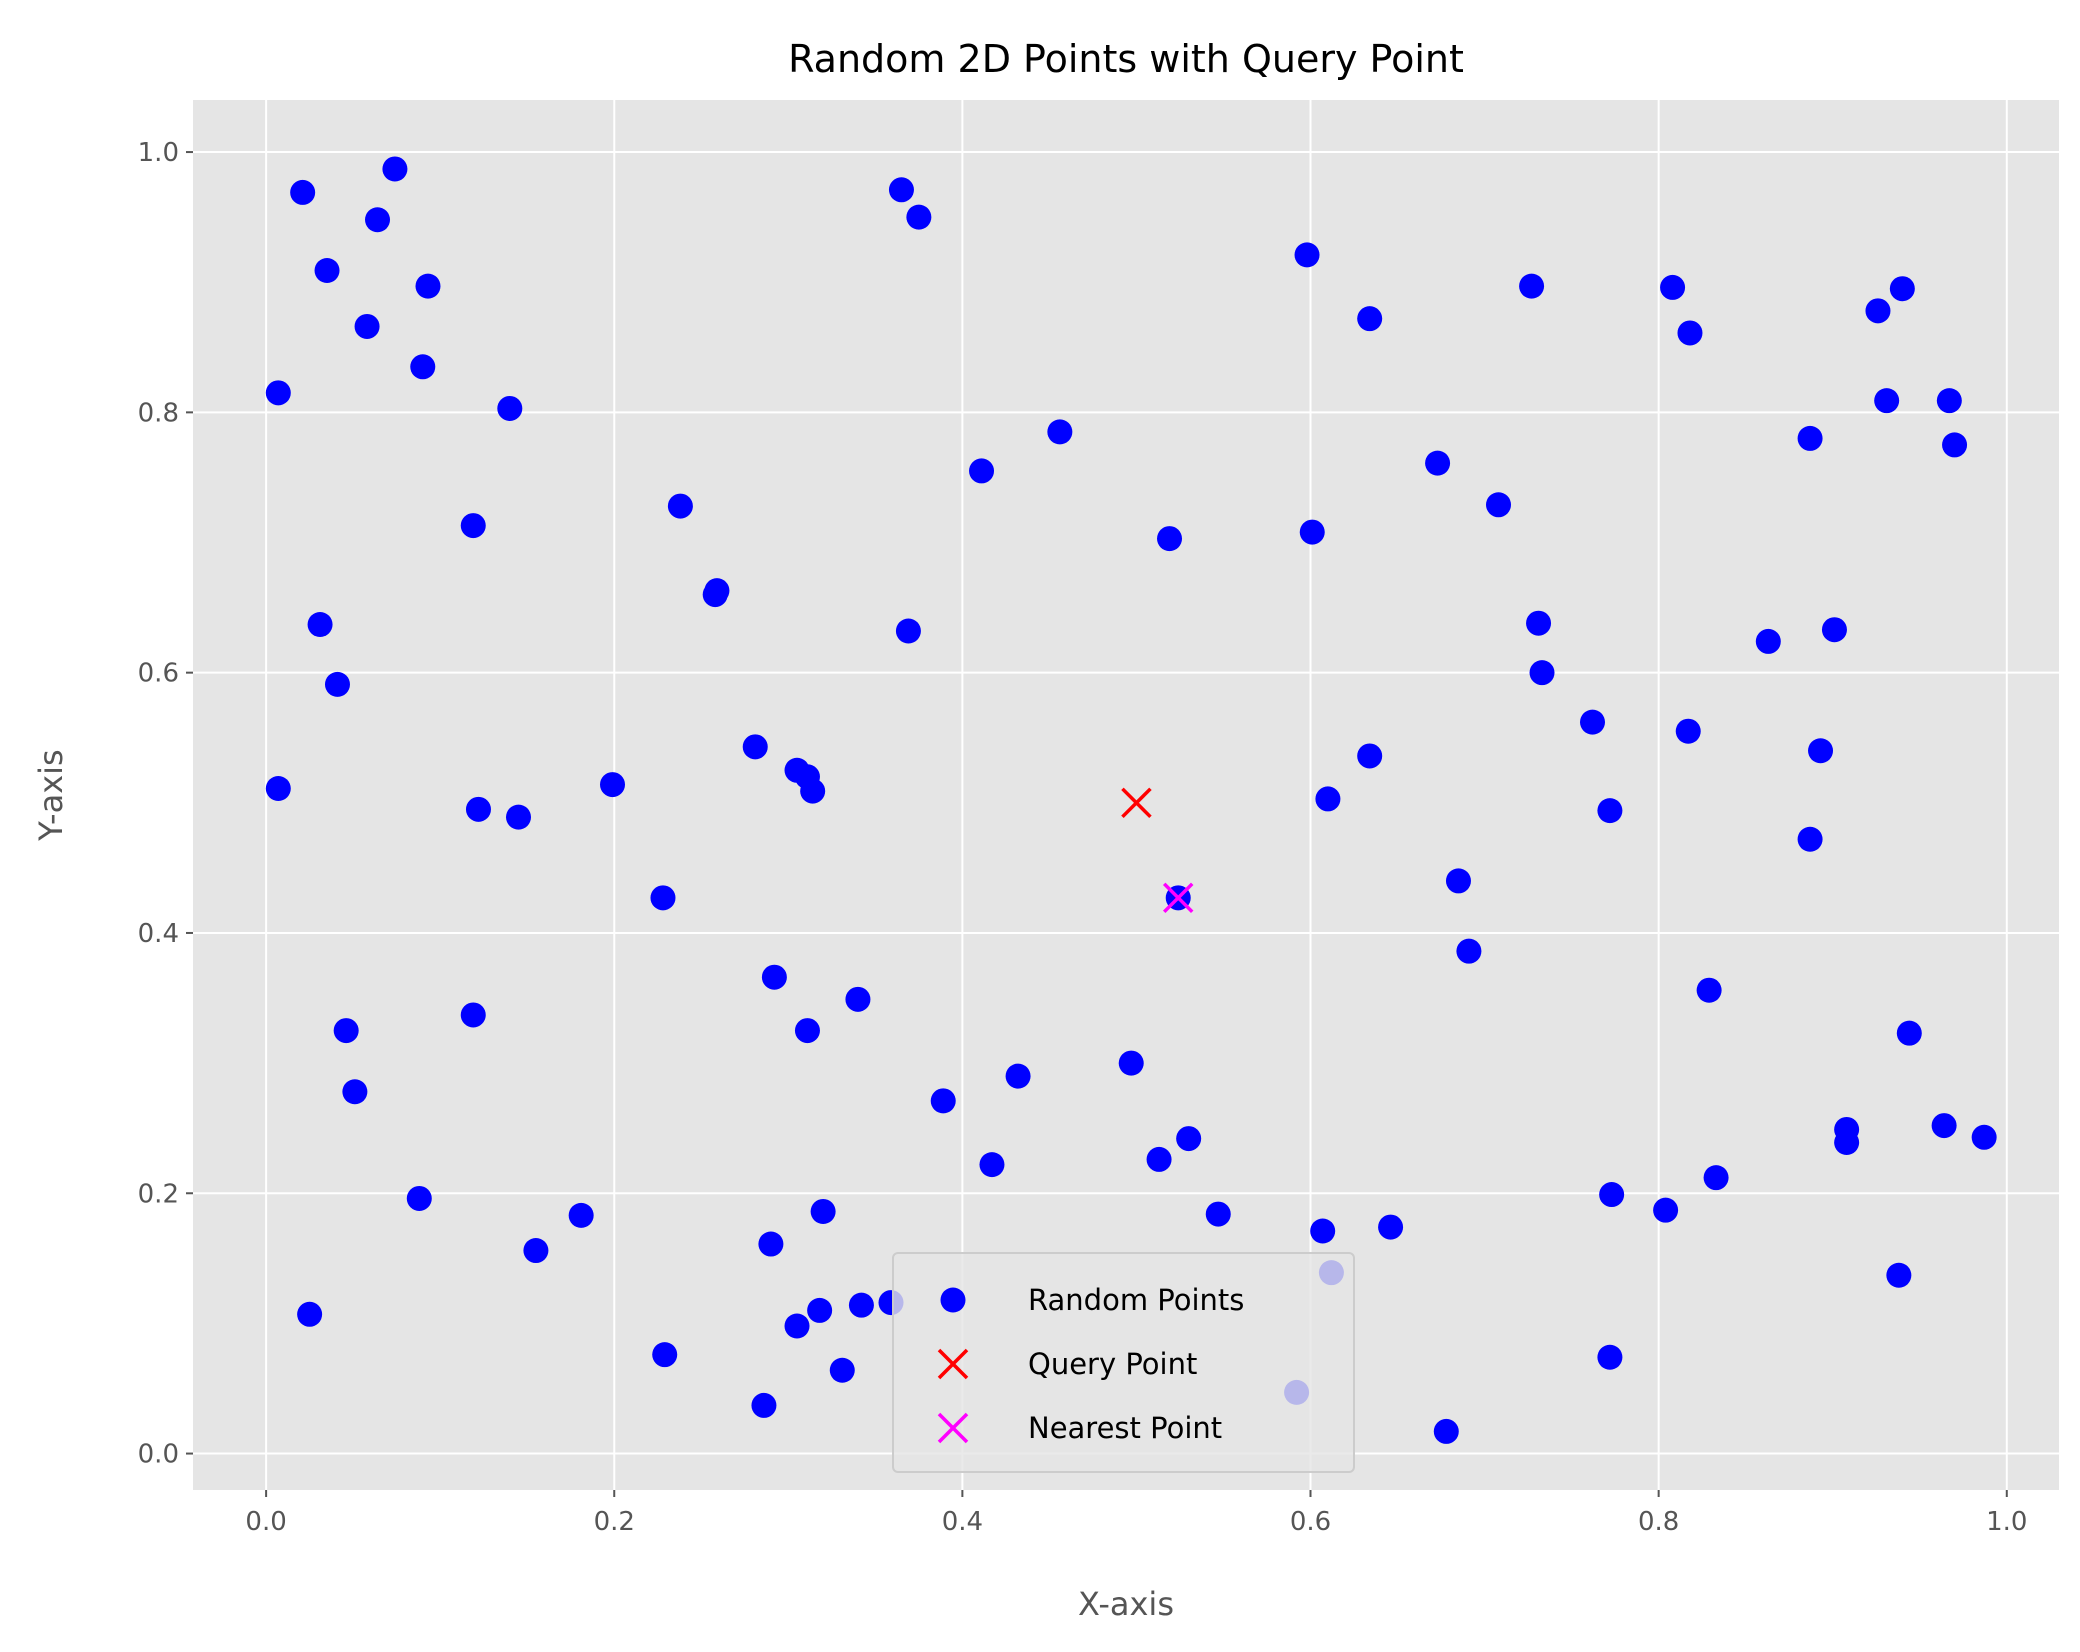  I want to click on y-tick-label: 0.2, so click(158, 1194).